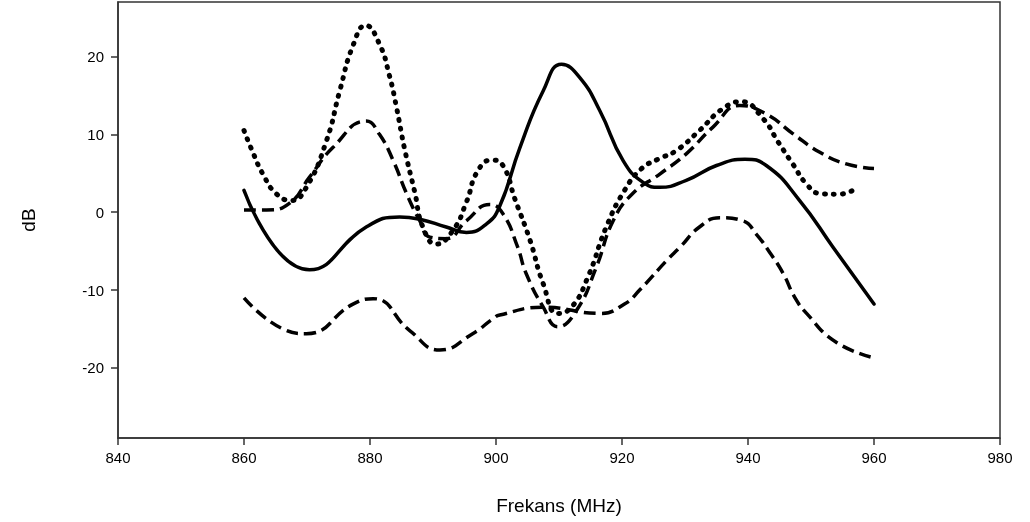 The width and height of the screenshot is (1030, 522). What do you see at coordinates (99, 212) in the screenshot?
I see `y-tick-label: 0` at bounding box center [99, 212].